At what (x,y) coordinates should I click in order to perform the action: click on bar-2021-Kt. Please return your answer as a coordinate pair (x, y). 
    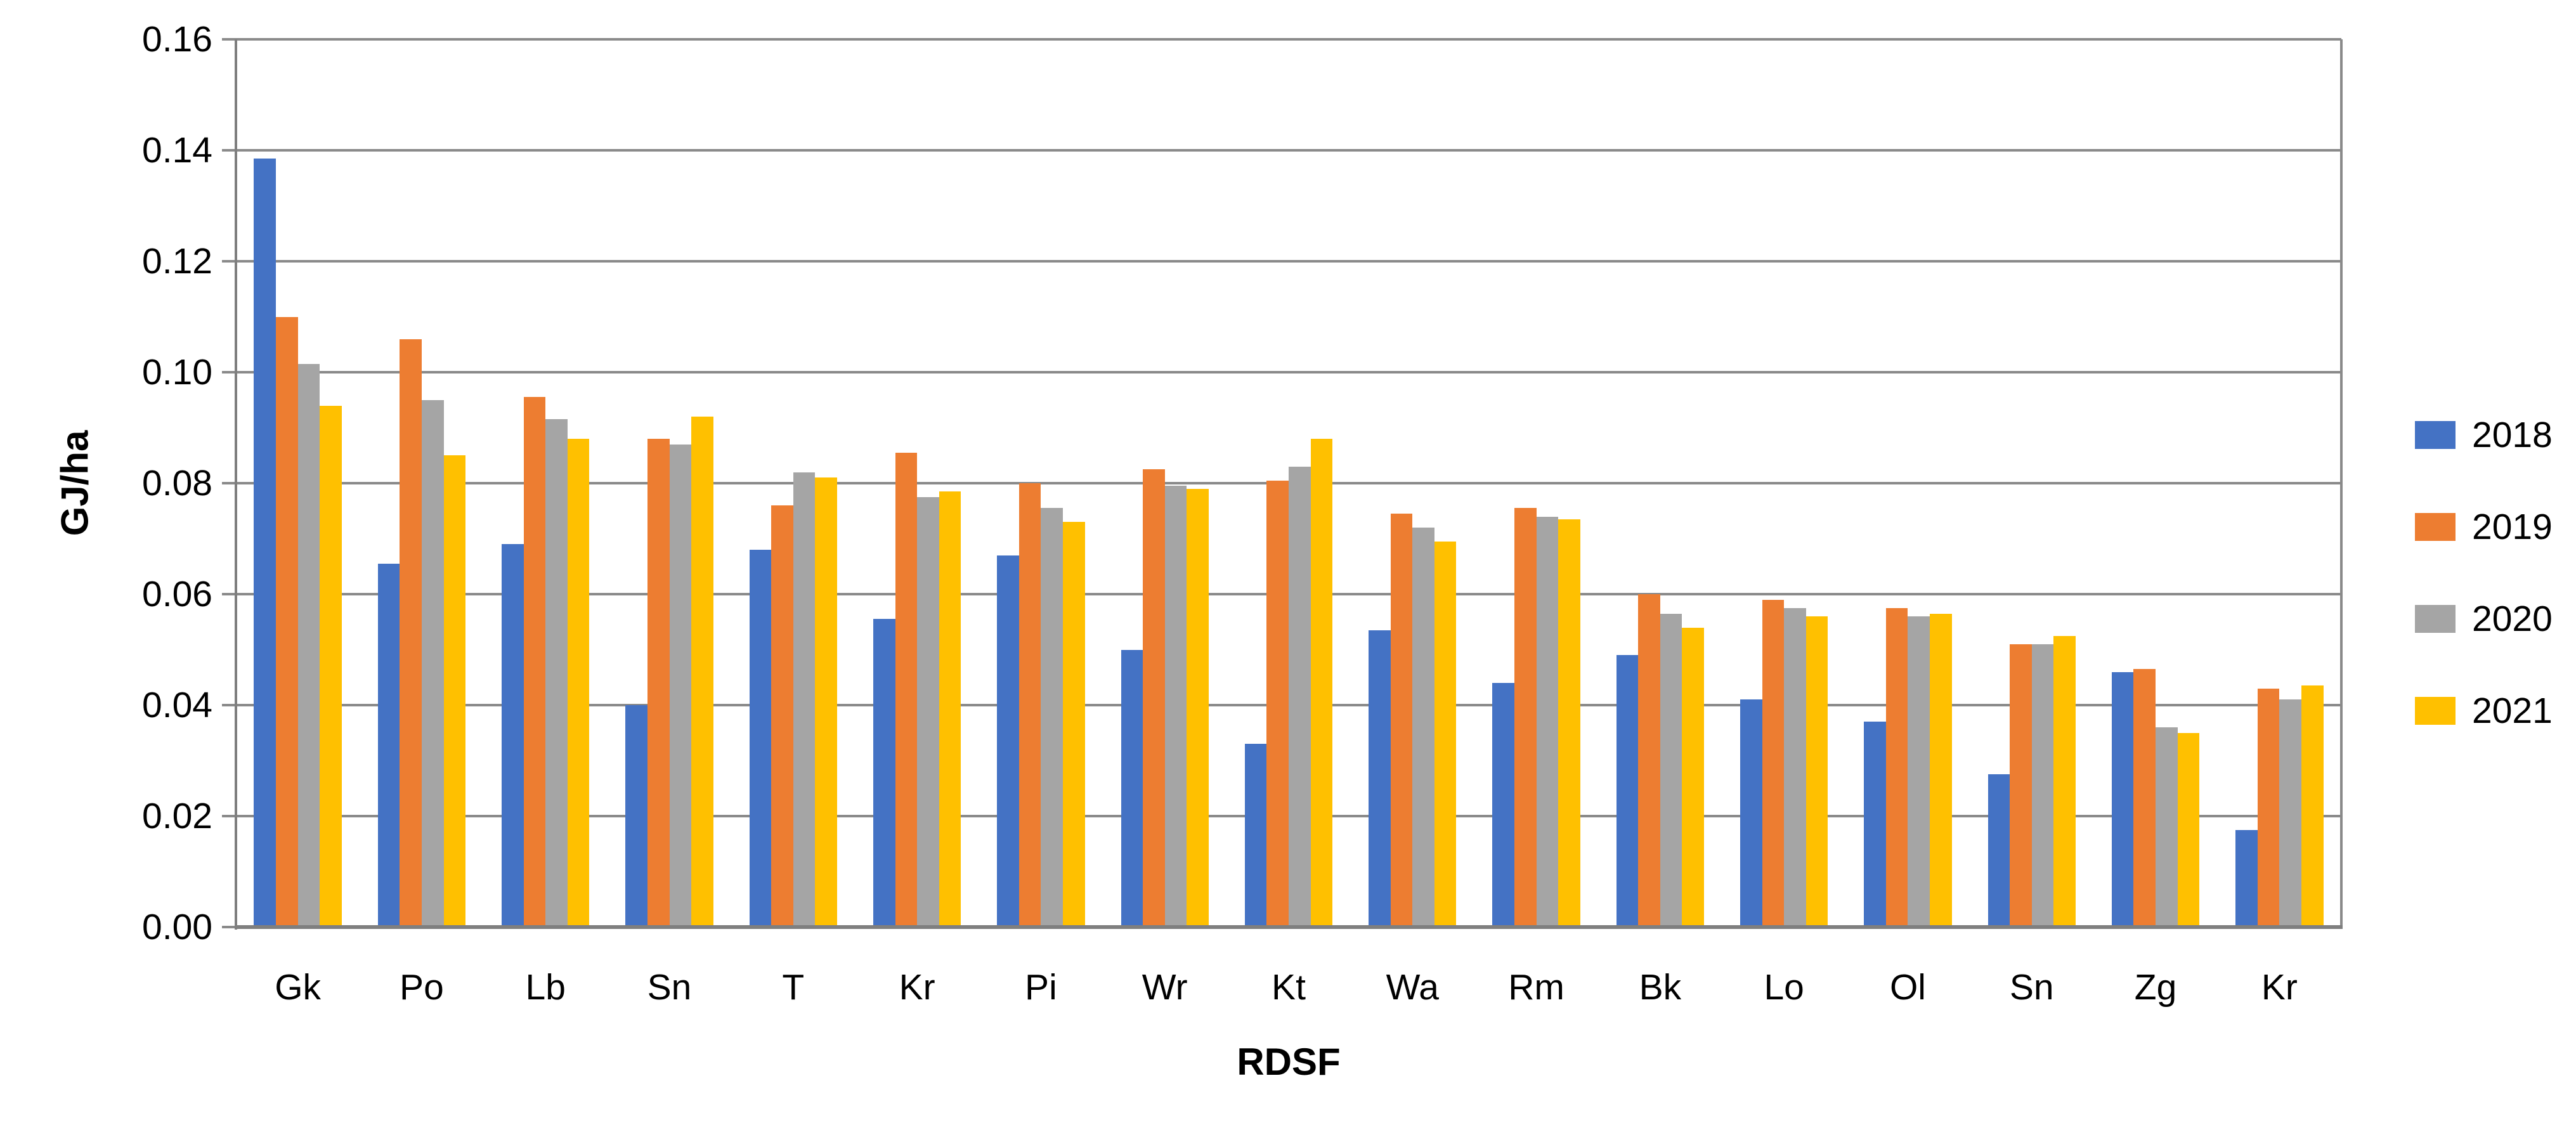
    Looking at the image, I should click on (1321, 683).